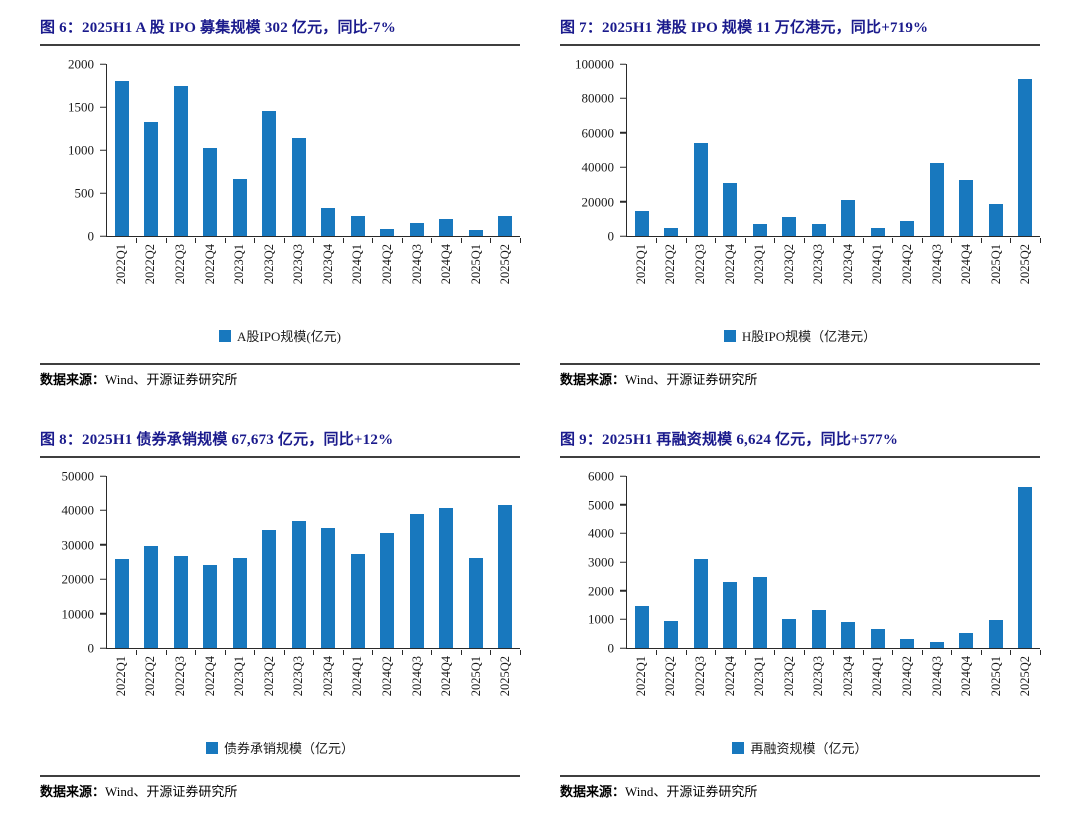  Describe the element at coordinates (78, 579) in the screenshot. I see `y-tick-label: 20000` at that location.